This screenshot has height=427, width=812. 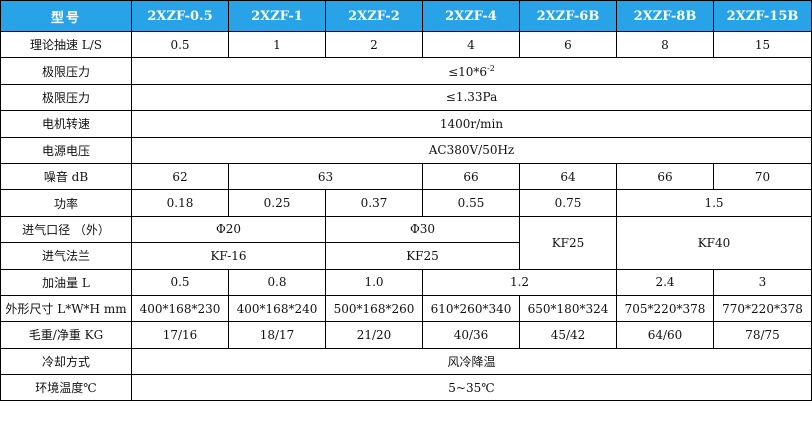 I want to click on table-cell: 610*260*340, so click(x=471, y=308).